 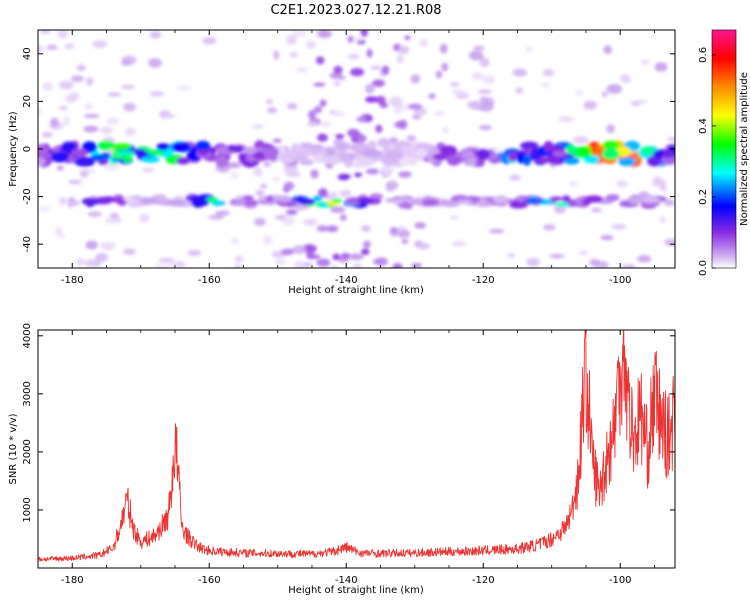 I want to click on colorbar-tick-label: 0.4, so click(x=703, y=126).